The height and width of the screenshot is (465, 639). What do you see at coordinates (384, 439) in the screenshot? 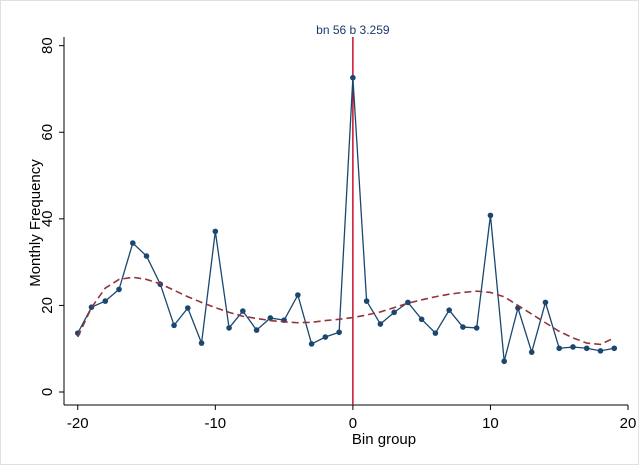
I see `x-axis-label: Bin group` at bounding box center [384, 439].